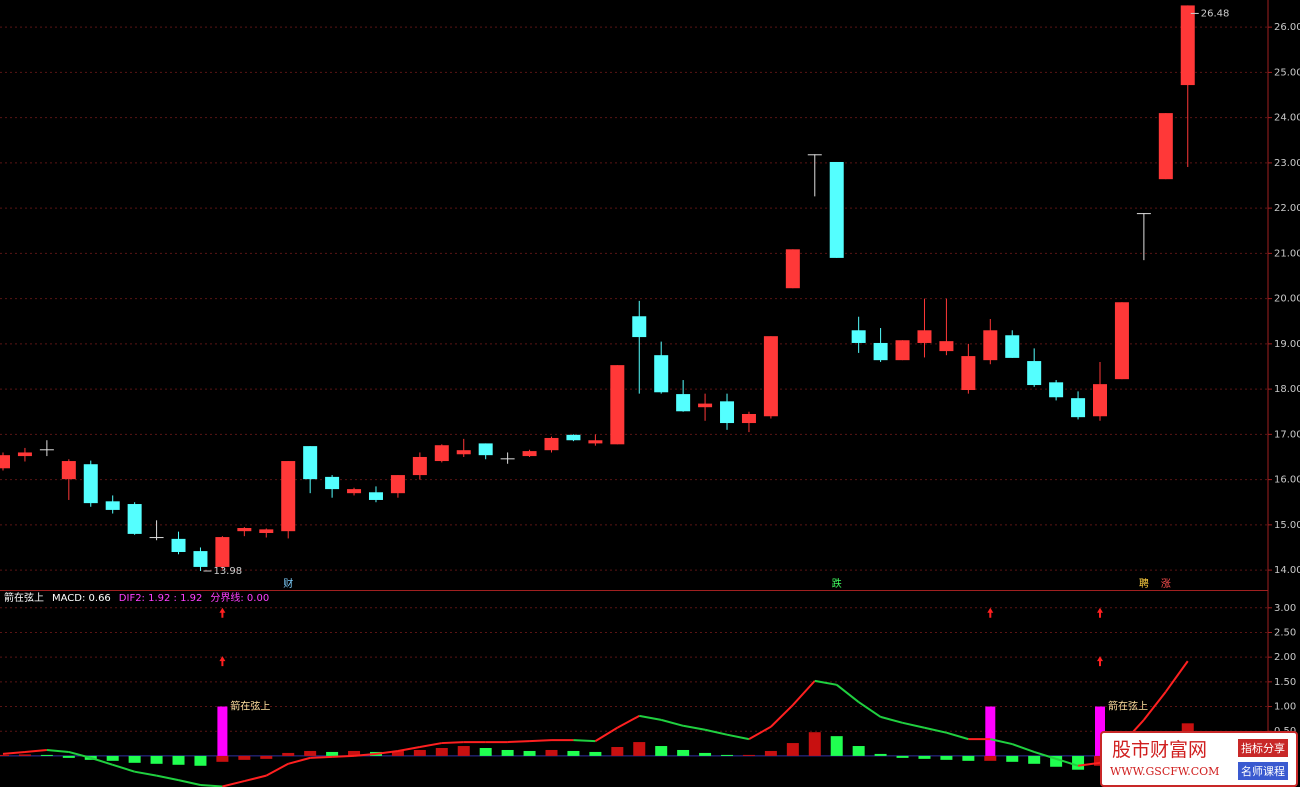  I want to click on y-tick-label: 18.00, so click(1287, 389).